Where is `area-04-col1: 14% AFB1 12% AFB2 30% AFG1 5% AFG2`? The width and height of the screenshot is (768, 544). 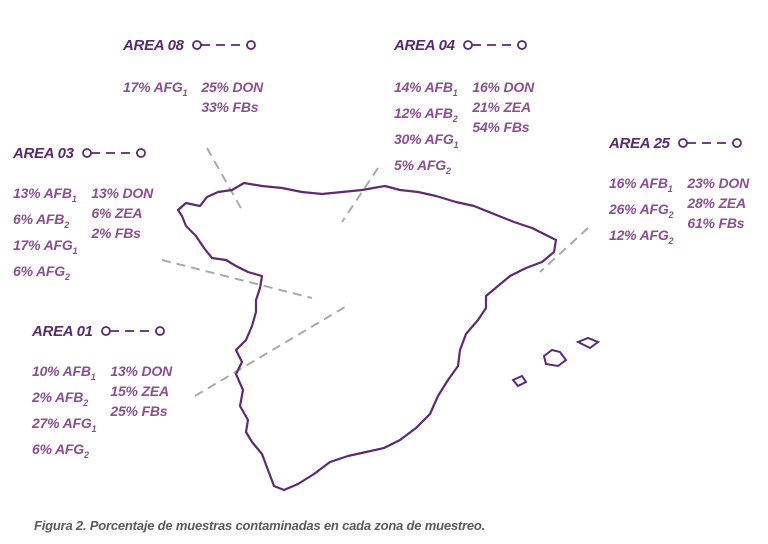
area-04-col1: 14% AFB1 12% AFB2 30% AFG1 5% AFG2 is located at coordinates (426, 129).